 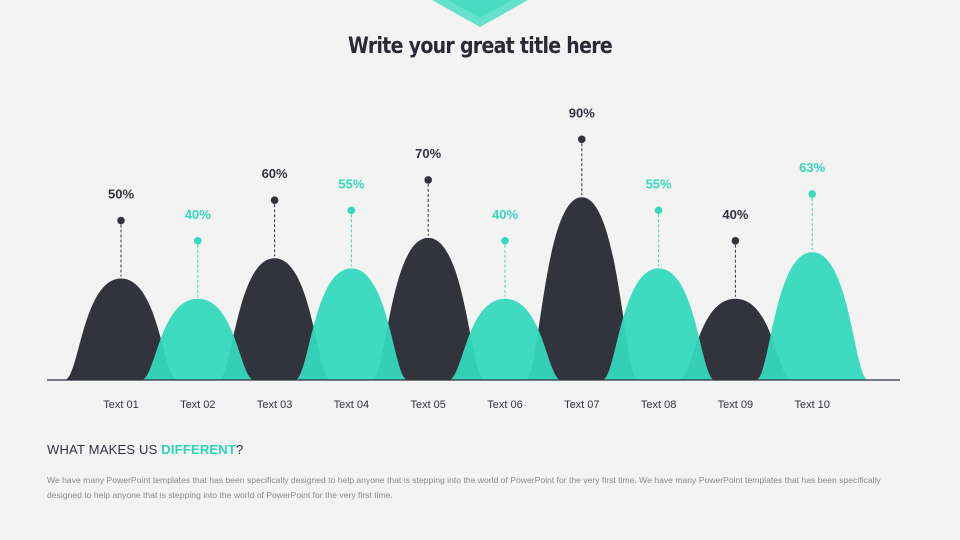 What do you see at coordinates (812, 167) in the screenshot?
I see `value-label-10: 63%` at bounding box center [812, 167].